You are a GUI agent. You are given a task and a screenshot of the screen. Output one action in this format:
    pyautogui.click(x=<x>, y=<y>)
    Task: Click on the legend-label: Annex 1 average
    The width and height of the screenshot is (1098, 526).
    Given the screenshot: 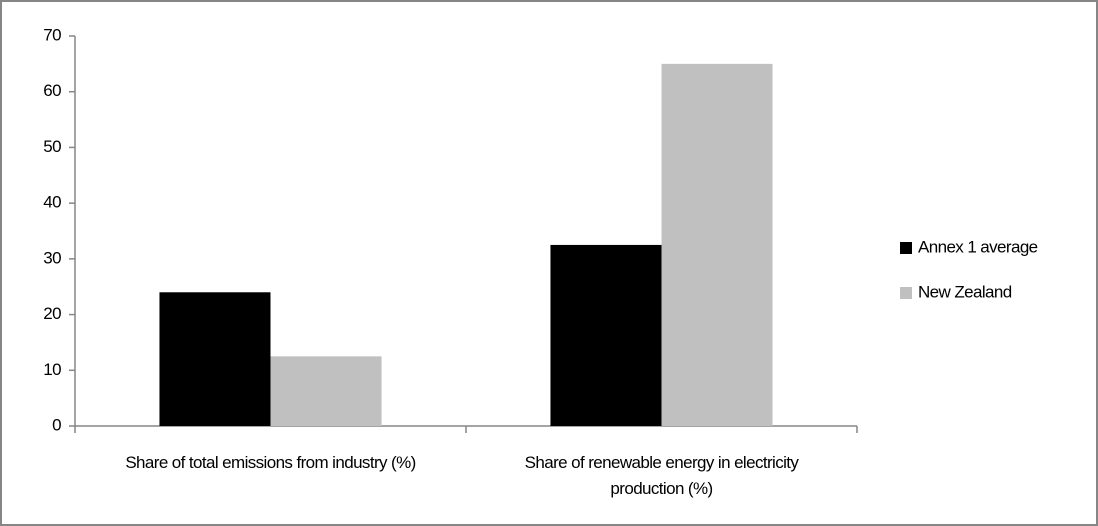 What is the action you would take?
    pyautogui.click(x=978, y=246)
    